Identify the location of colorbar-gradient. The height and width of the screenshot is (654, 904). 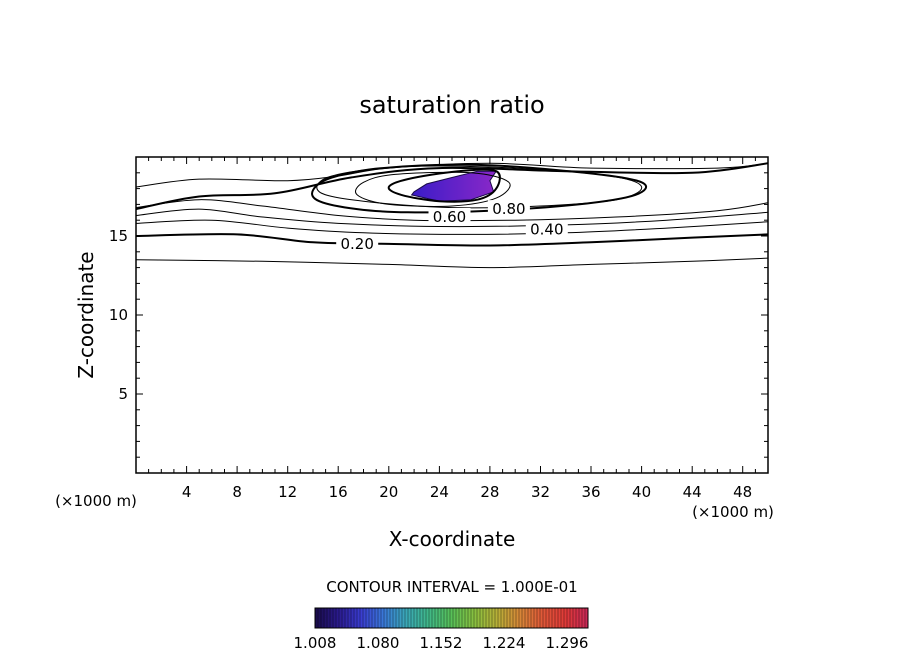
(451, 618).